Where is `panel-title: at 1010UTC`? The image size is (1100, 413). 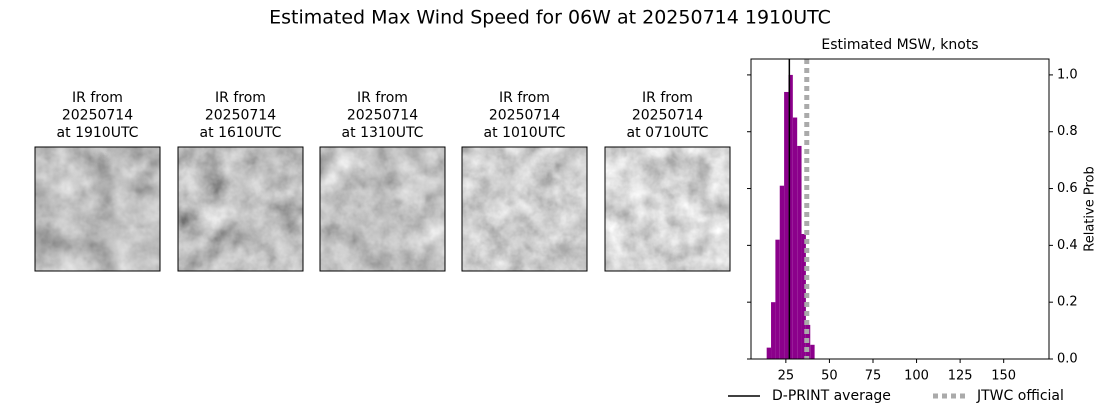
panel-title: at 1010UTC is located at coordinates (525, 133).